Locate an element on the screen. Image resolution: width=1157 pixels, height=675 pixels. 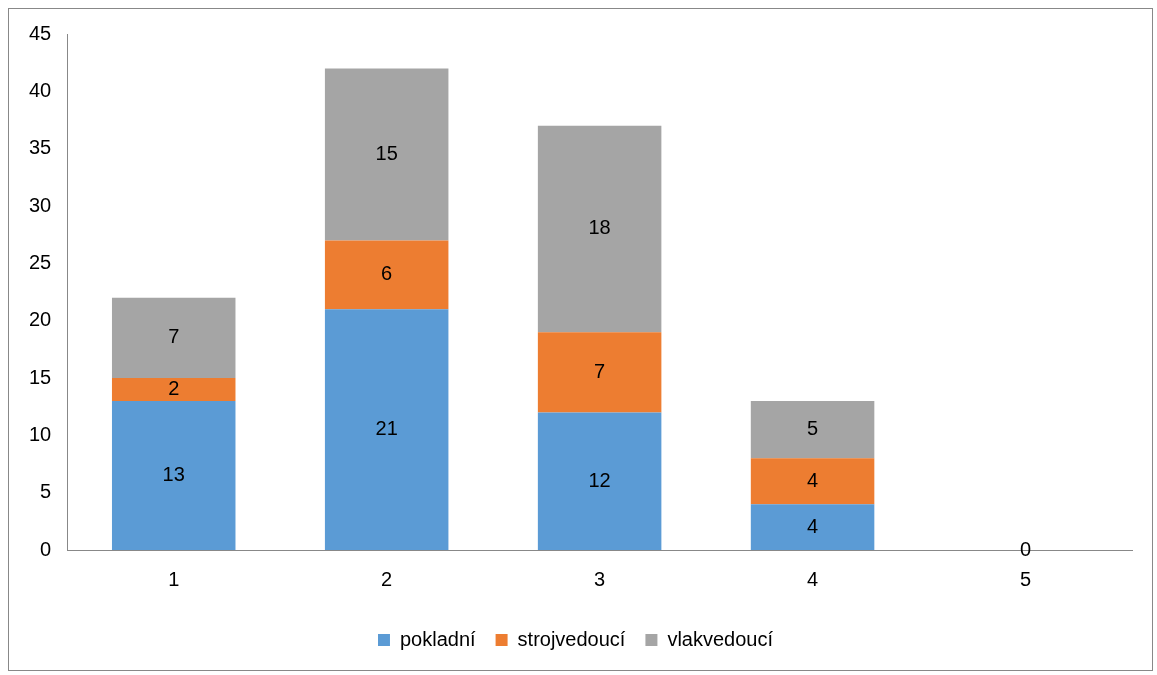
x-tick-label: 3 is located at coordinates (600, 578).